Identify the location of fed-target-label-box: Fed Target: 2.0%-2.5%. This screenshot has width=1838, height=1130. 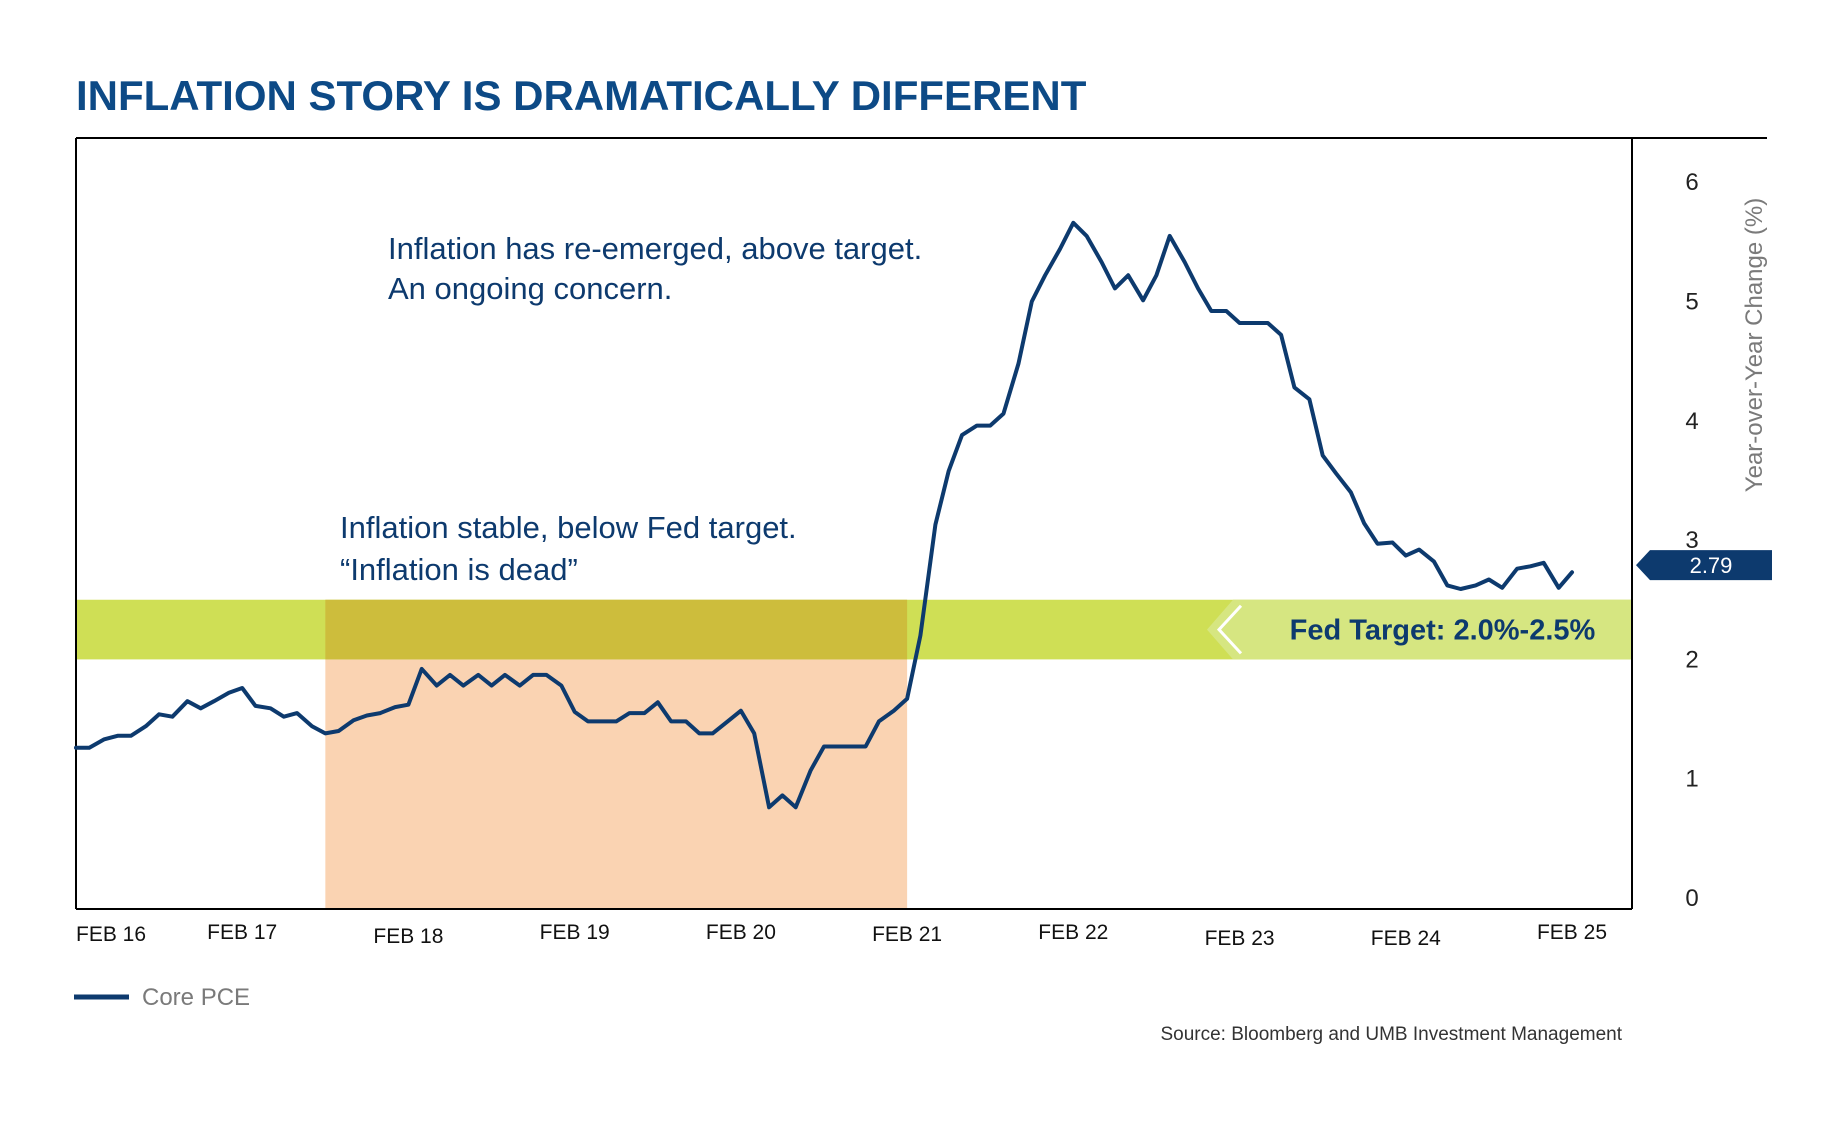
(1419, 629).